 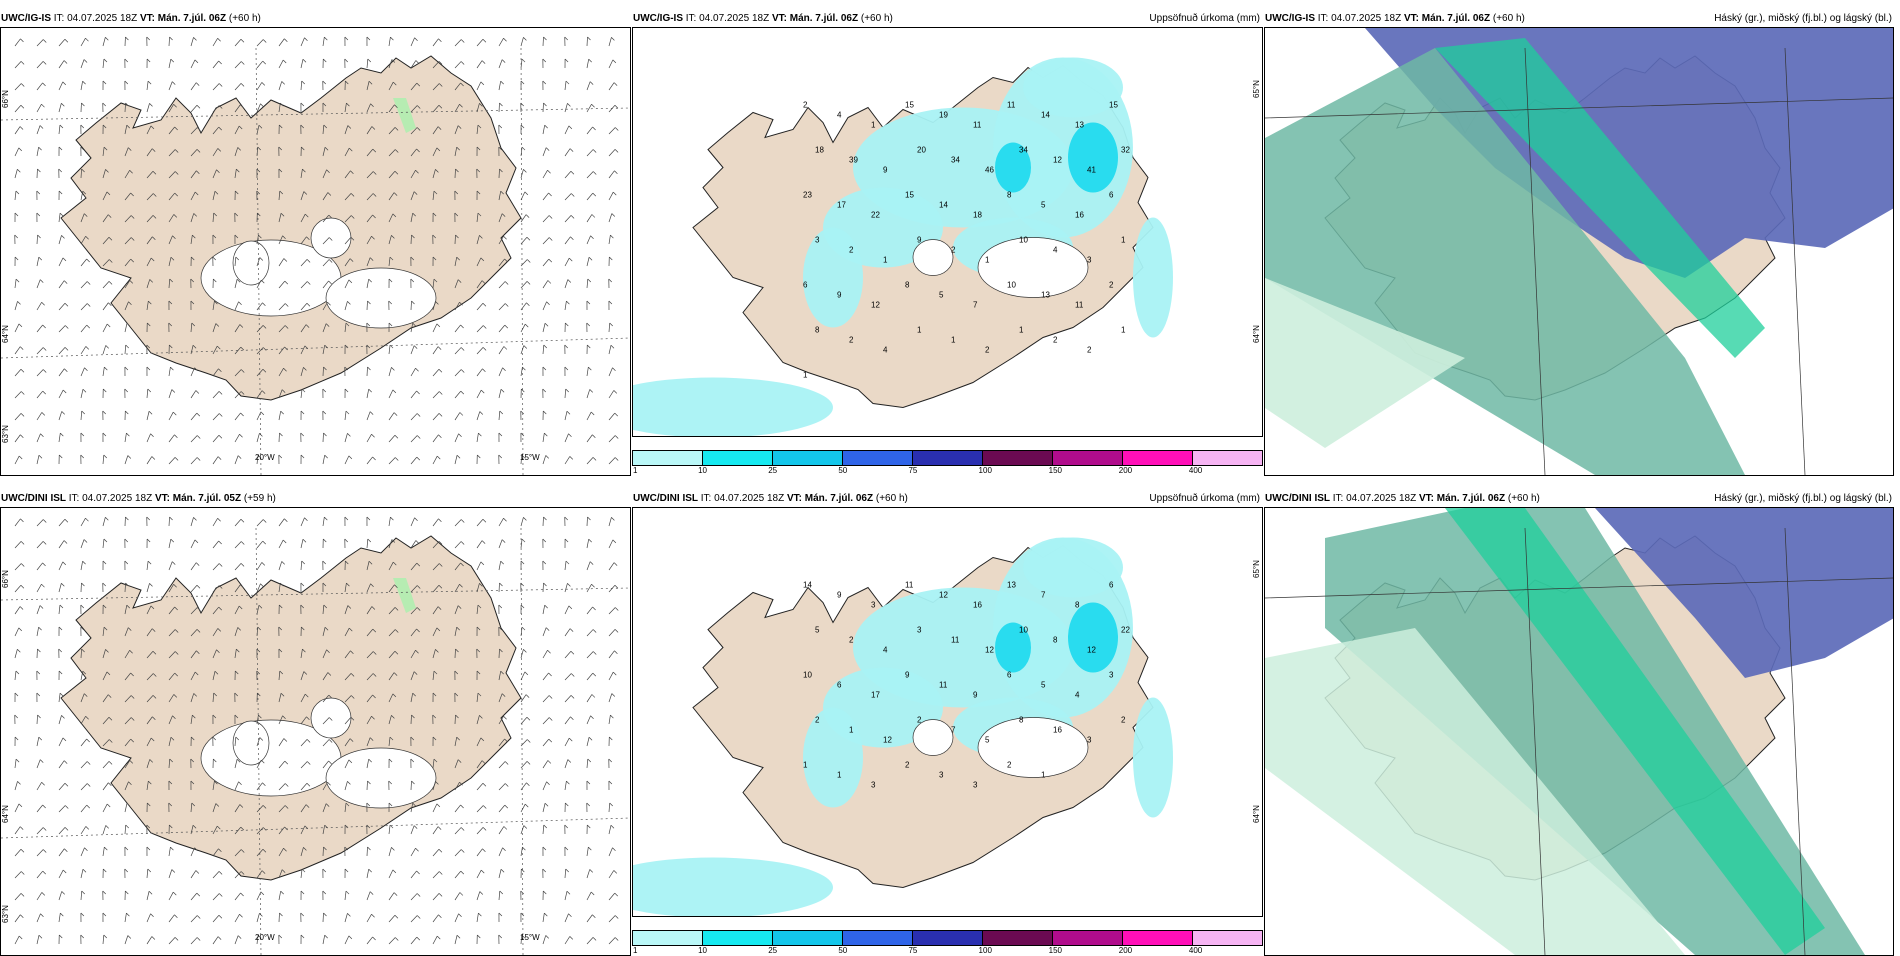 I want to click on lead-time: (+59 h), so click(x=260, y=498).